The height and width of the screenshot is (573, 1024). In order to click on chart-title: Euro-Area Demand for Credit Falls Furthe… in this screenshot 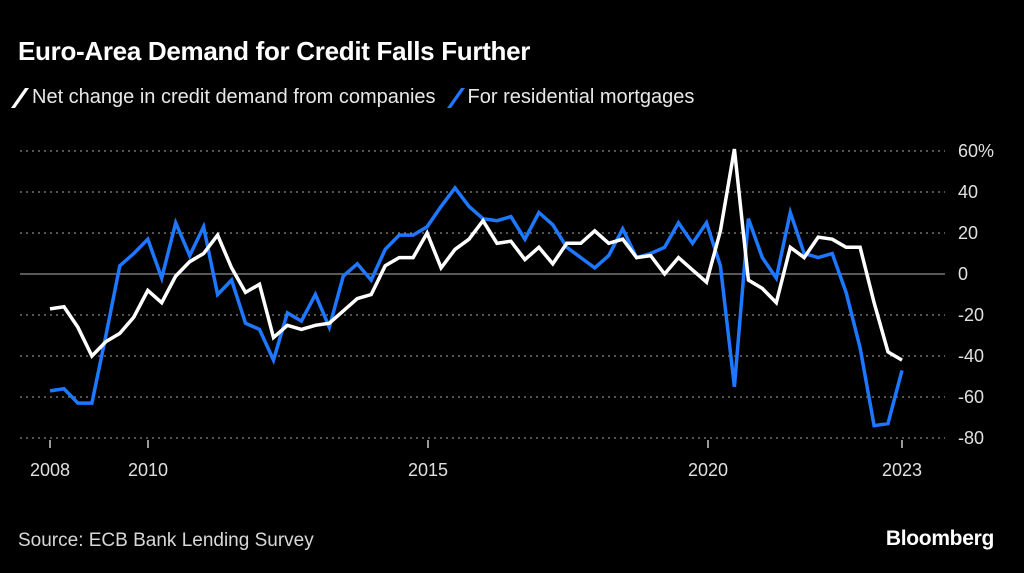, I will do `click(274, 51)`.